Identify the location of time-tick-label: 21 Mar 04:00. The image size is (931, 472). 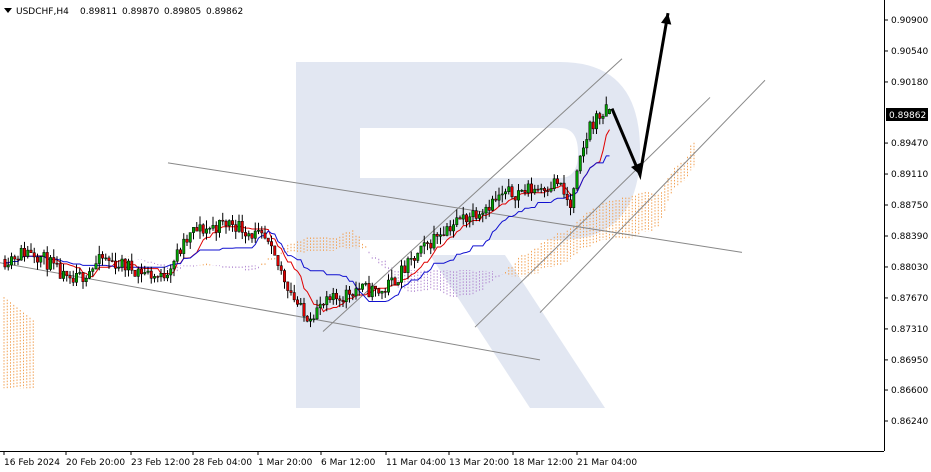
(607, 463).